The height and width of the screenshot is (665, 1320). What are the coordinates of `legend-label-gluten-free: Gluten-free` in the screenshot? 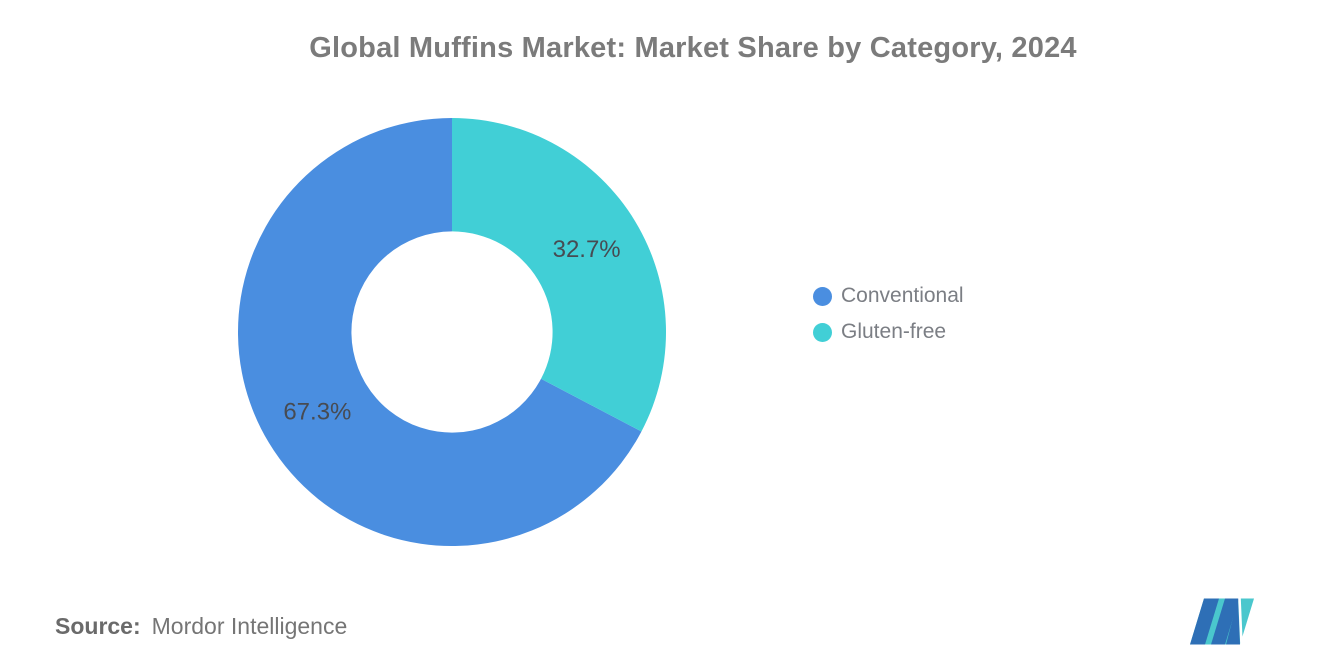 It's located at (894, 331).